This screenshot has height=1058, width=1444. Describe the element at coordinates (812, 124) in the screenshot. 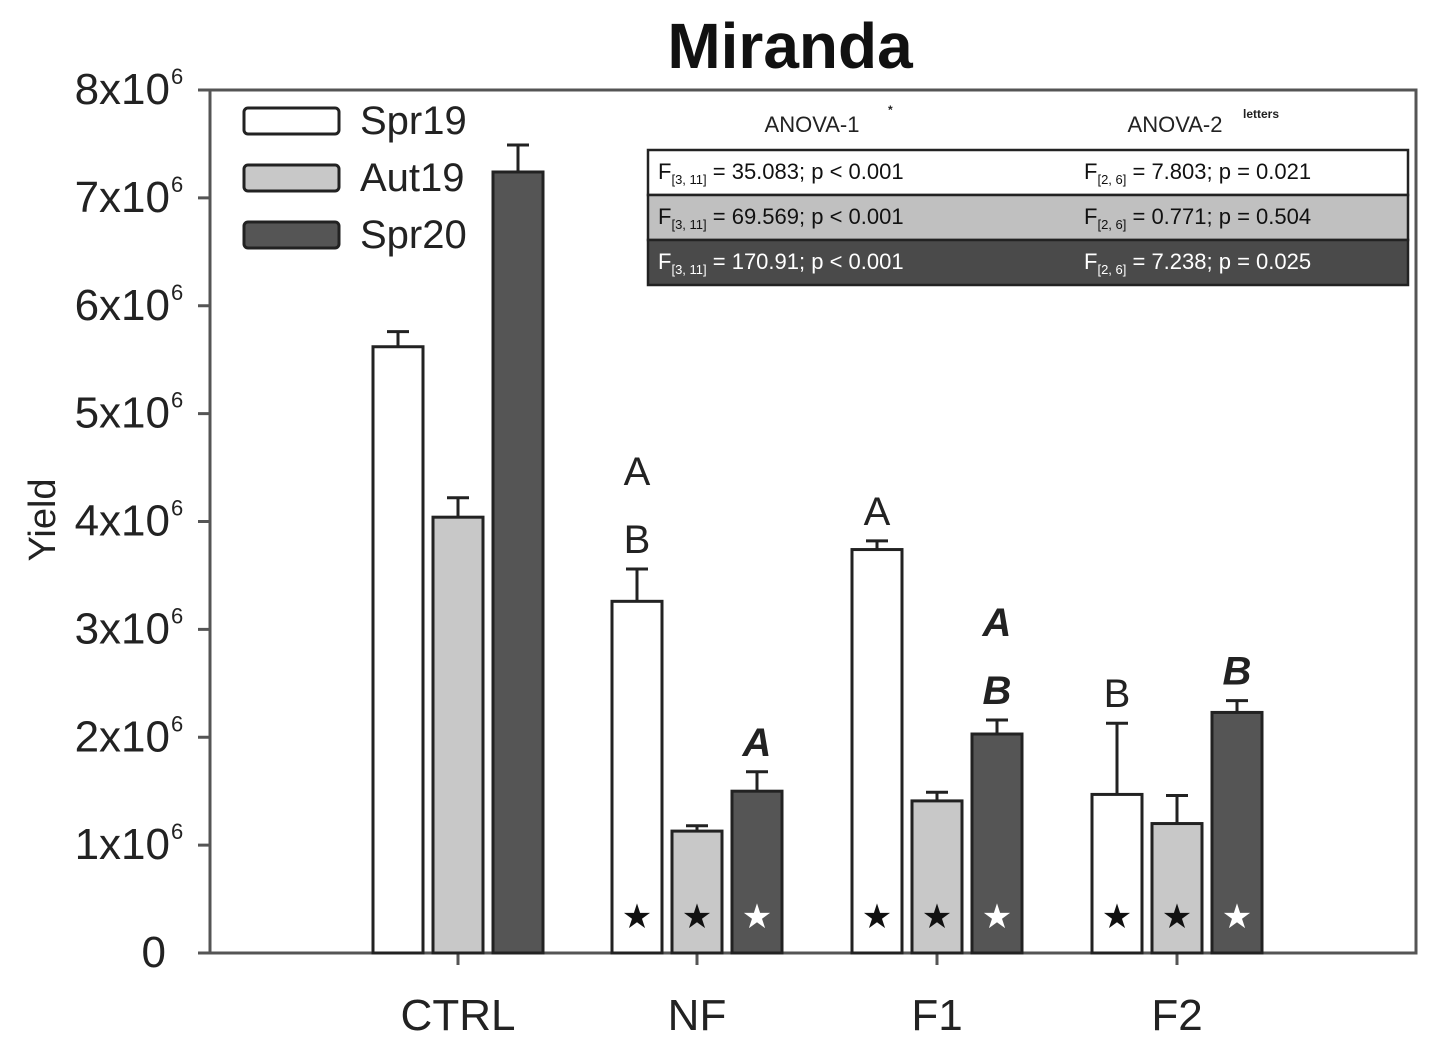

I see `anova-1-header: ANOVA-1` at that location.